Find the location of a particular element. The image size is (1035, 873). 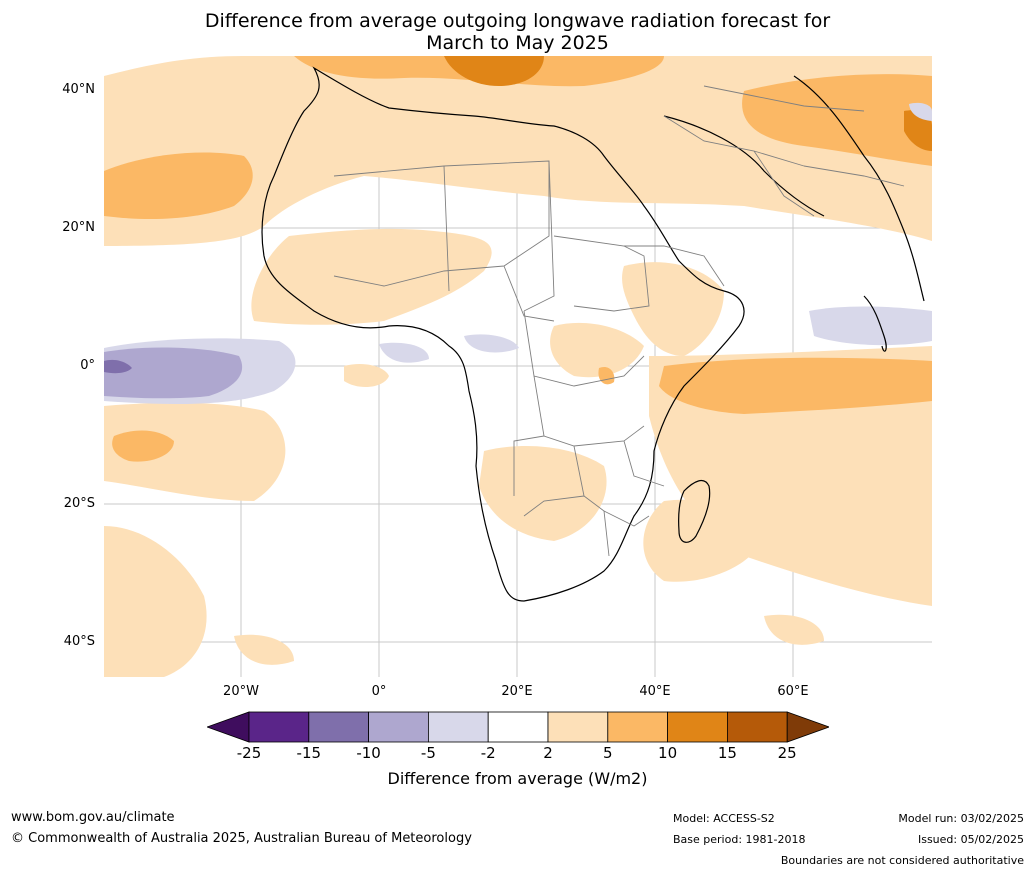

colorbar-svg is located at coordinates (518, 727).